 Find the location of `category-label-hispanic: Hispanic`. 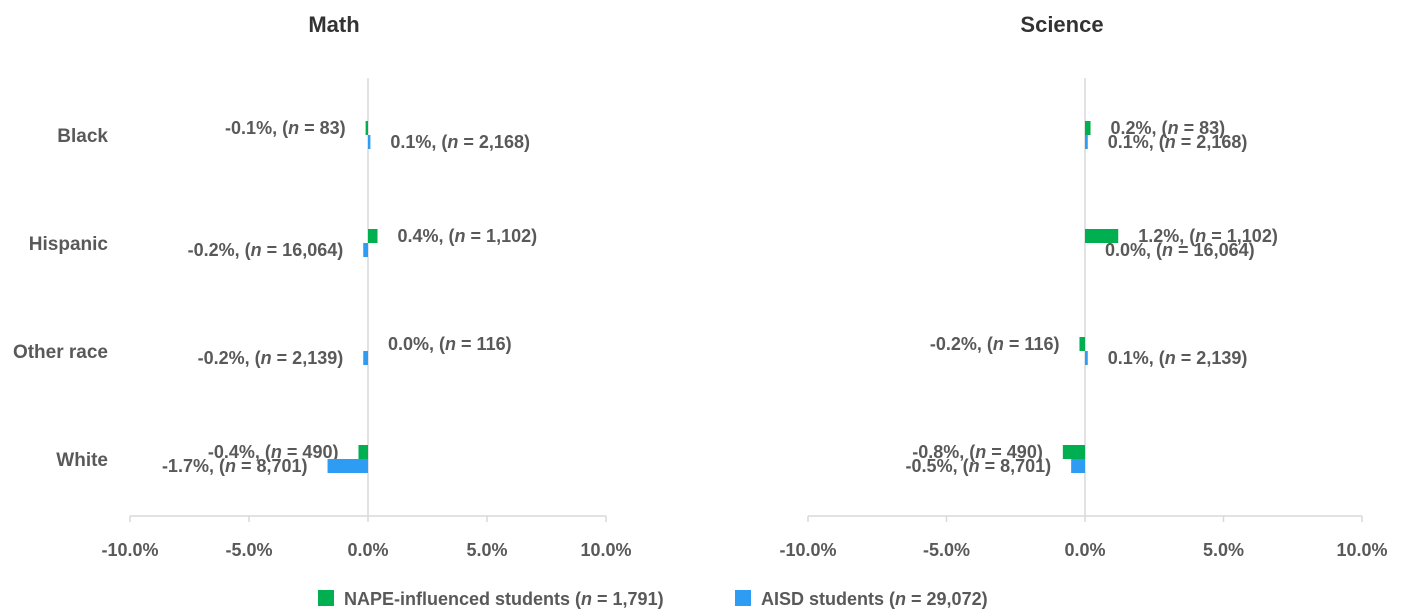

category-label-hispanic: Hispanic is located at coordinates (69, 244).